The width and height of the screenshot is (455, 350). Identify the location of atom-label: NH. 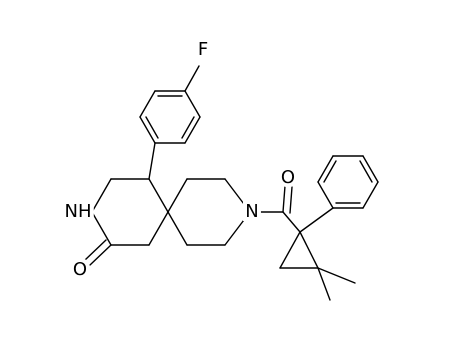
(78, 211).